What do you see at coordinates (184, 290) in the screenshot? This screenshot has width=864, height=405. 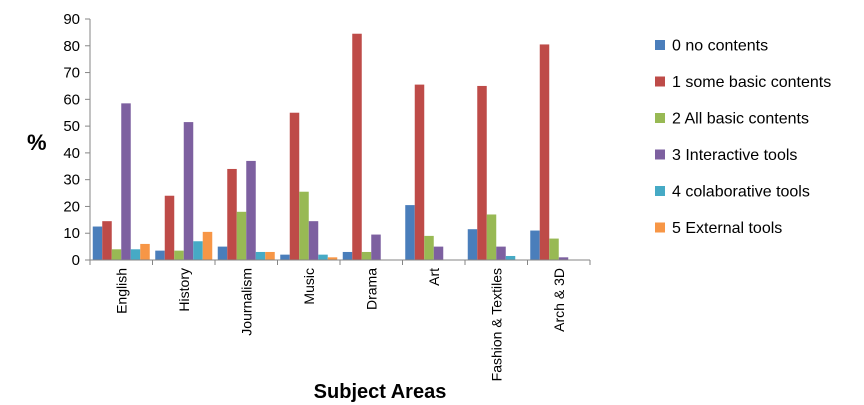 I see `x-category-label: History` at bounding box center [184, 290].